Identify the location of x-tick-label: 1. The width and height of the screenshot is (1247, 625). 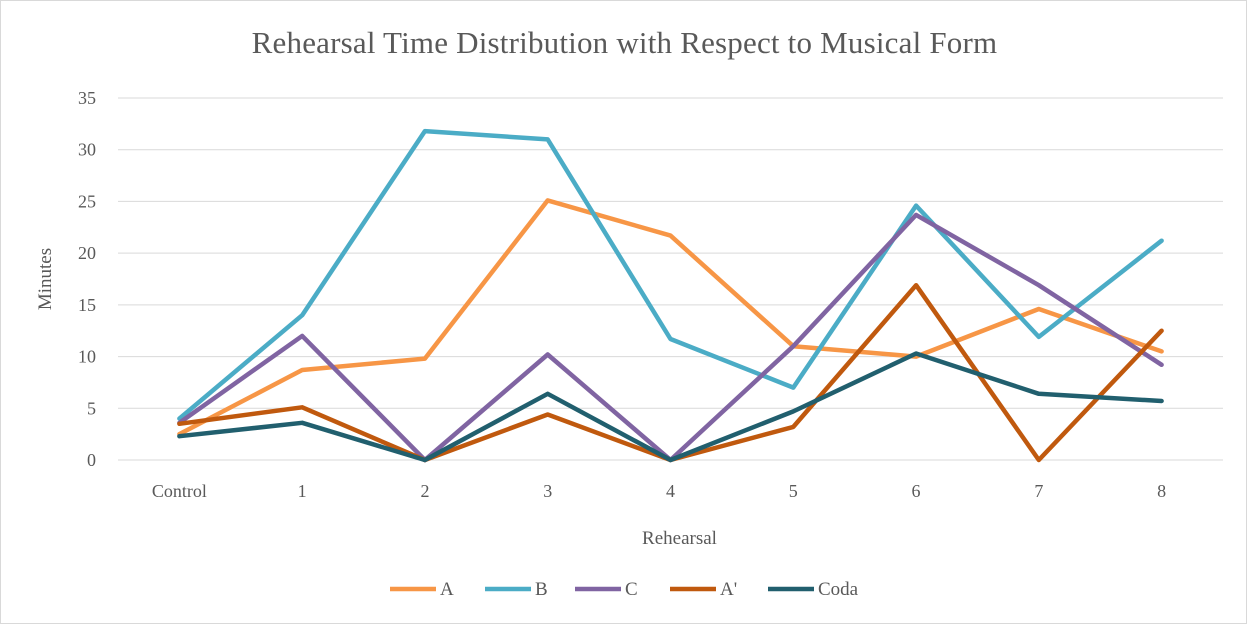
(302, 491).